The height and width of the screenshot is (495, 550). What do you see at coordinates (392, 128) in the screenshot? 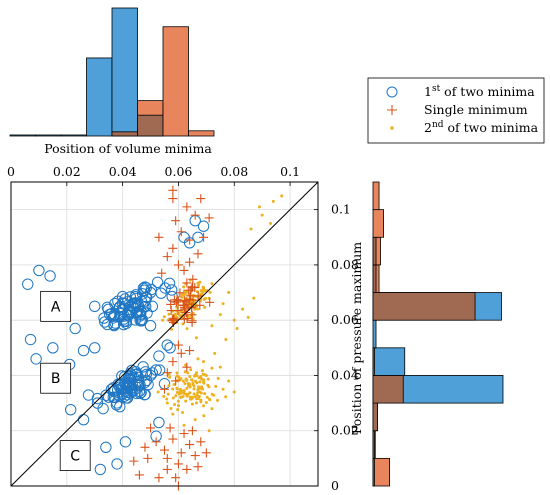
I see `legend-marker-dot` at bounding box center [392, 128].